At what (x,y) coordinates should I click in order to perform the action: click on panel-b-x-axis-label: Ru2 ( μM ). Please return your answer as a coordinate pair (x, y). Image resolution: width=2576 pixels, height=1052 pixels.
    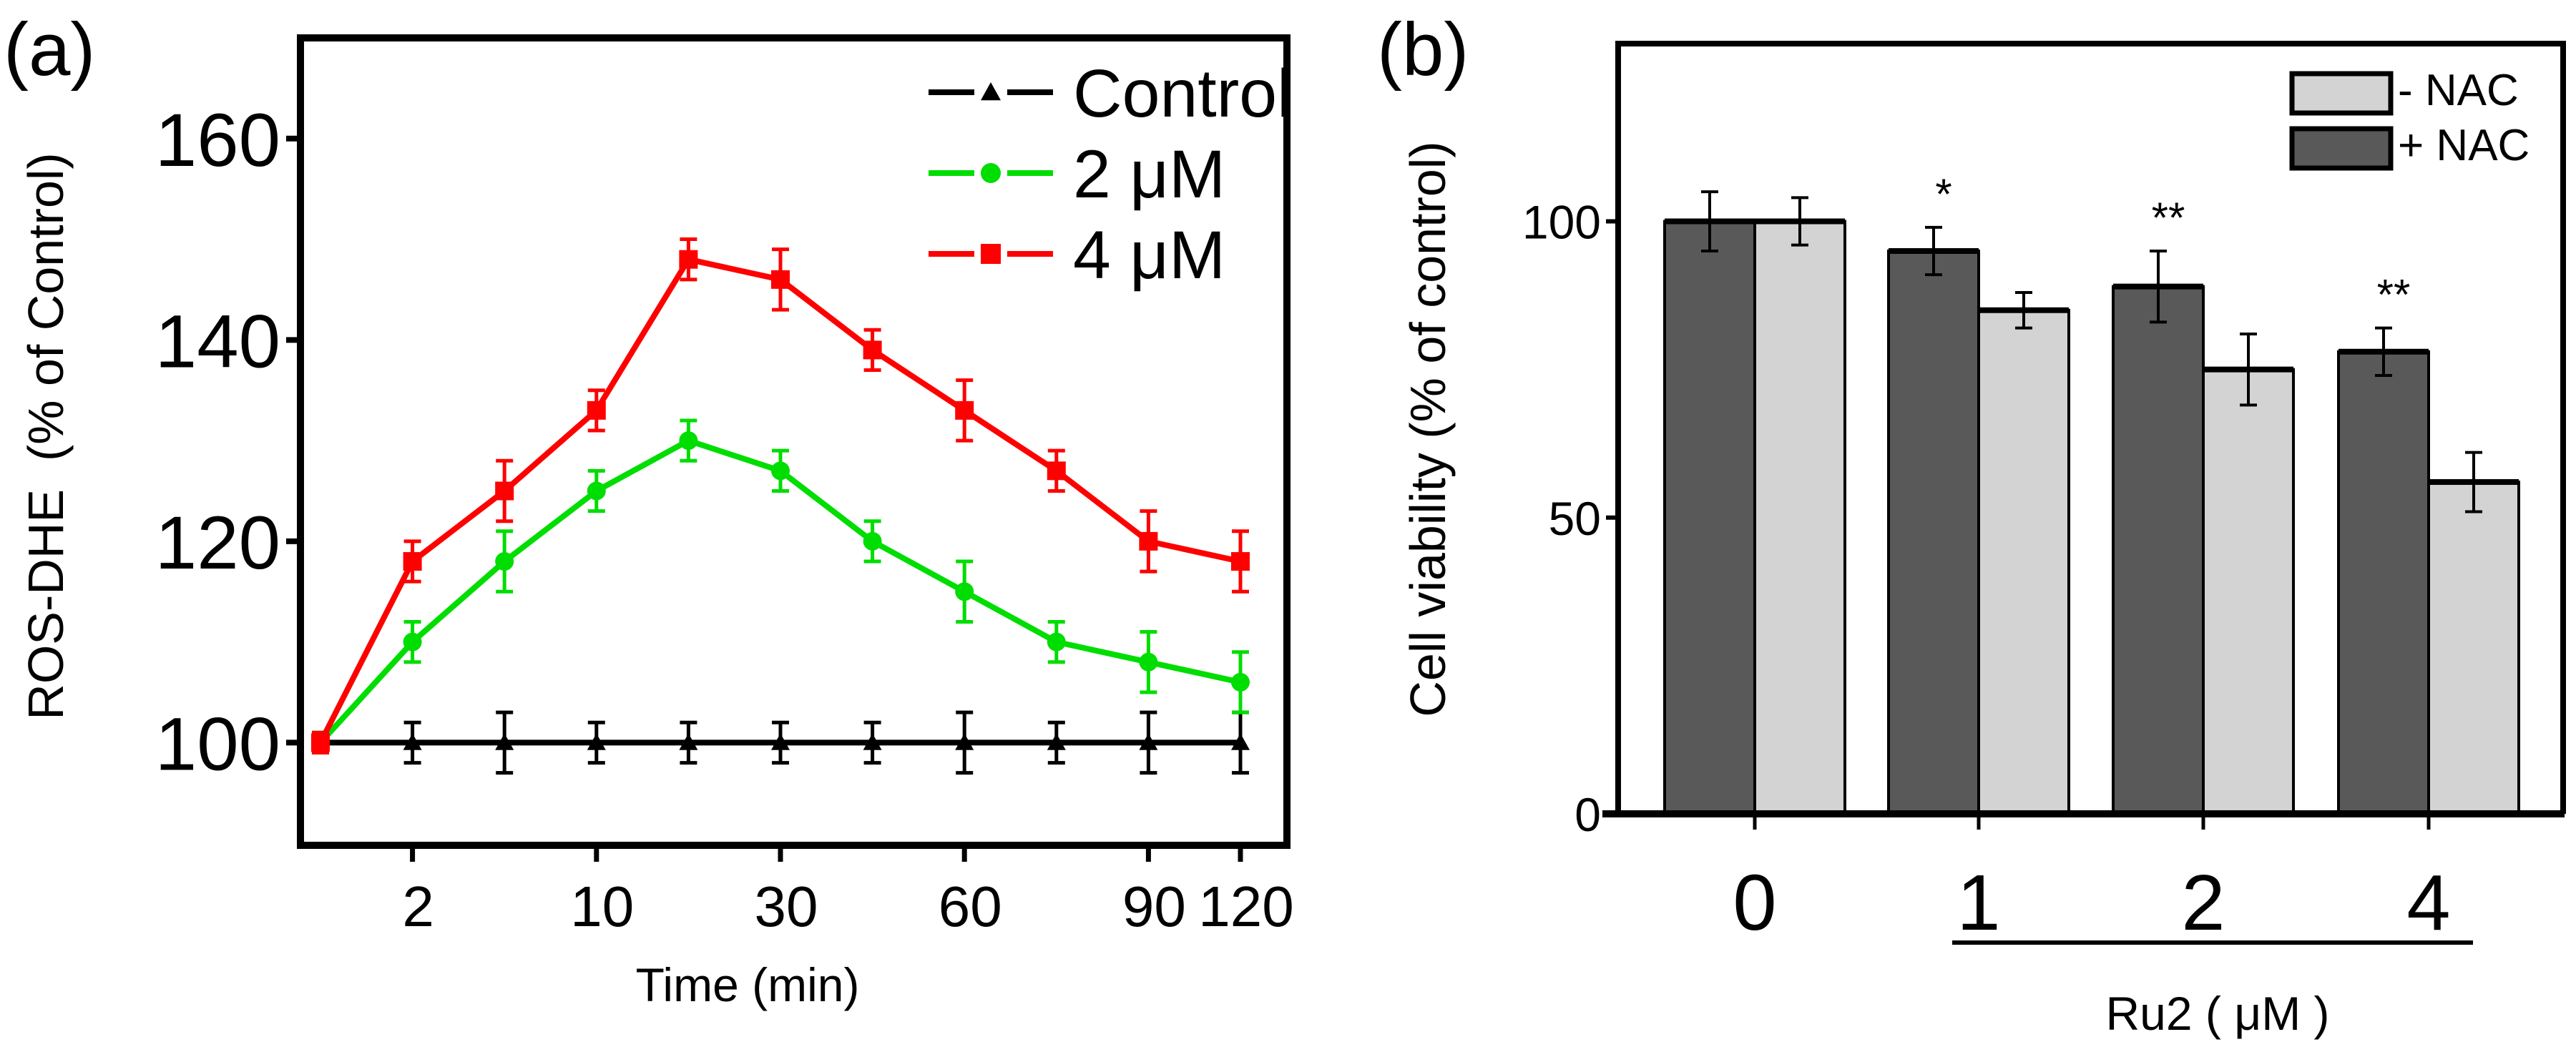
    Looking at the image, I should click on (2217, 1013).